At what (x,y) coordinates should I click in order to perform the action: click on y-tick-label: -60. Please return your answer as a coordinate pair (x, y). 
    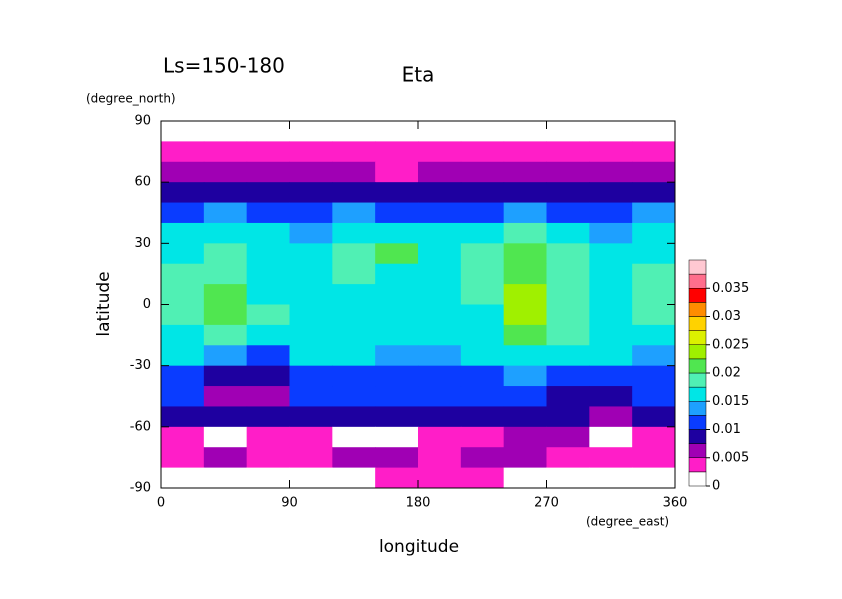
    Looking at the image, I should click on (140, 426).